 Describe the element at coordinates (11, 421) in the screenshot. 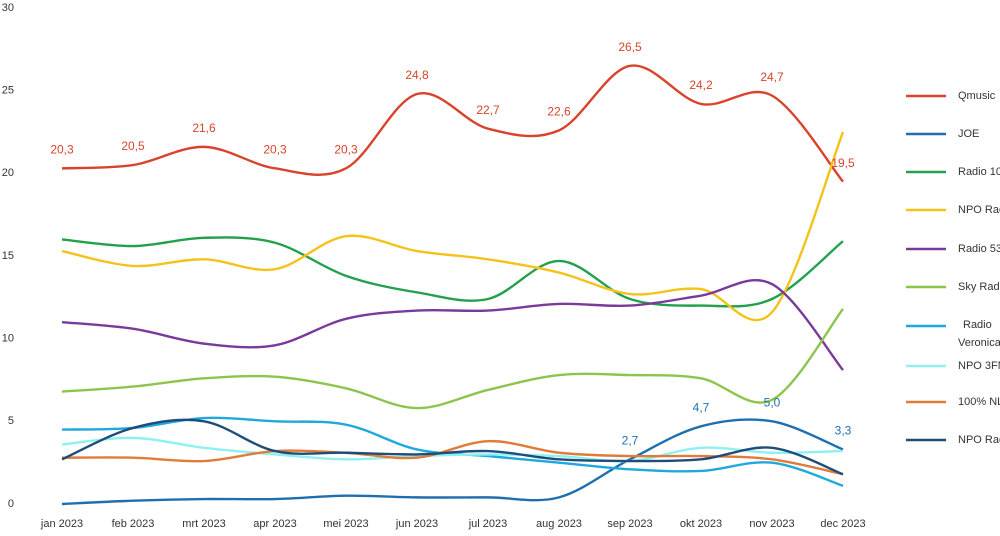

I see `y-tick-label: 5` at that location.